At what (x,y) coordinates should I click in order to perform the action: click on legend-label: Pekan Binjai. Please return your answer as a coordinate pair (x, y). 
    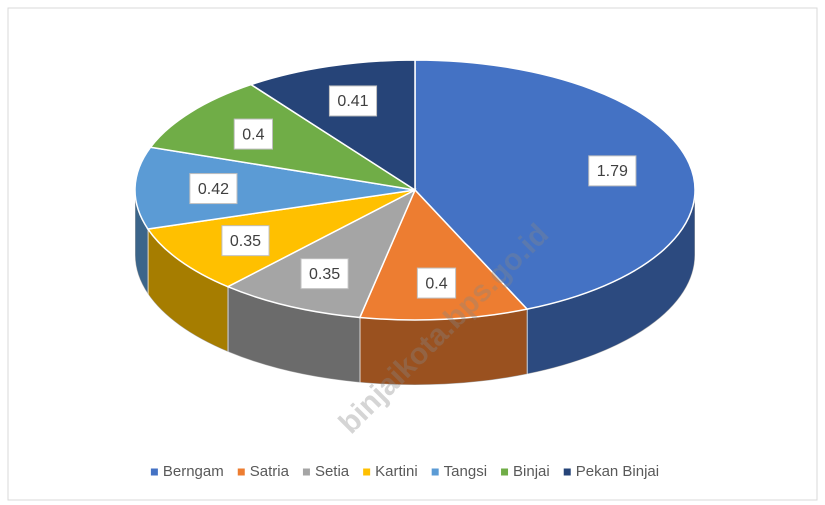
    Looking at the image, I should click on (617, 471).